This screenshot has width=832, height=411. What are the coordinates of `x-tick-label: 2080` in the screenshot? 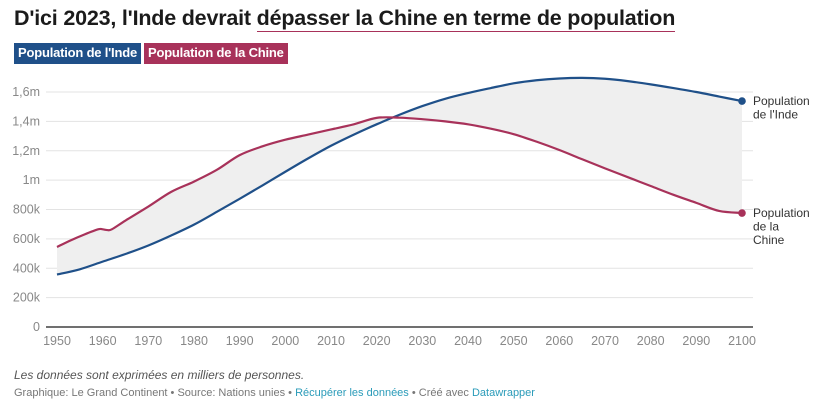 It's located at (651, 341).